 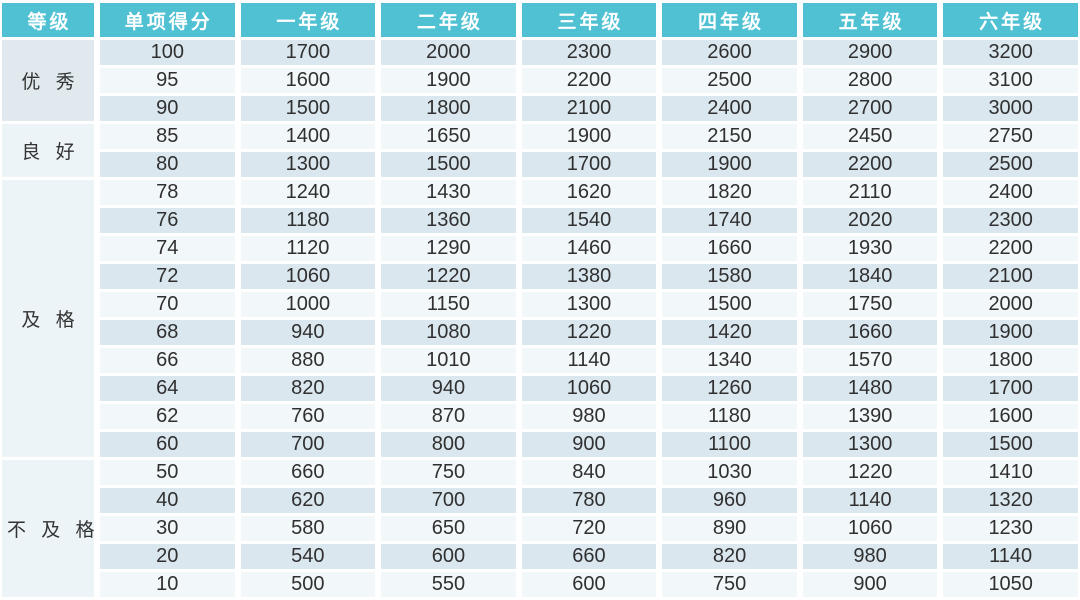 I want to click on table-row: 62 760 870 980 1180 1390 1600, so click(x=540, y=416).